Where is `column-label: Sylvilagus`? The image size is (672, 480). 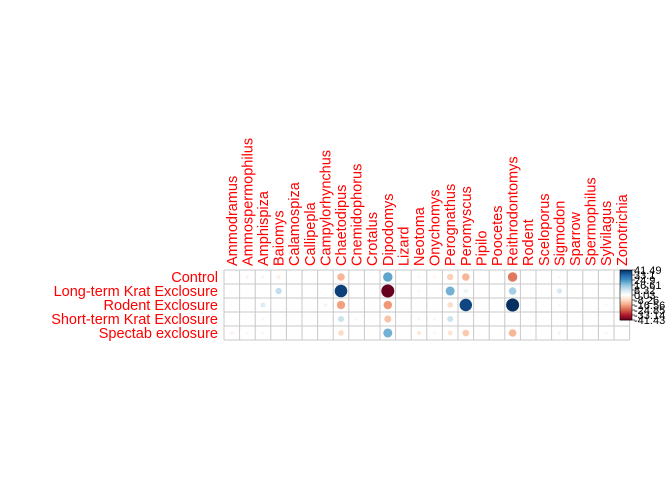
column-label: Sylvilagus is located at coordinates (607, 233).